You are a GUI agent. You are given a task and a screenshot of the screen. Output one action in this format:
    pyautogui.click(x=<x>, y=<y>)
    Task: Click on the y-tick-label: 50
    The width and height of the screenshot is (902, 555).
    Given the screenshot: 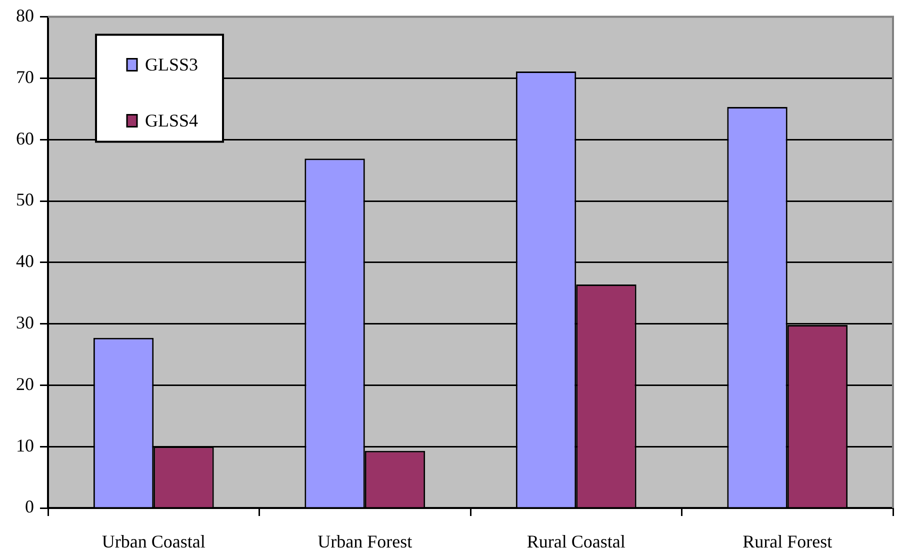 What is the action you would take?
    pyautogui.click(x=25, y=200)
    